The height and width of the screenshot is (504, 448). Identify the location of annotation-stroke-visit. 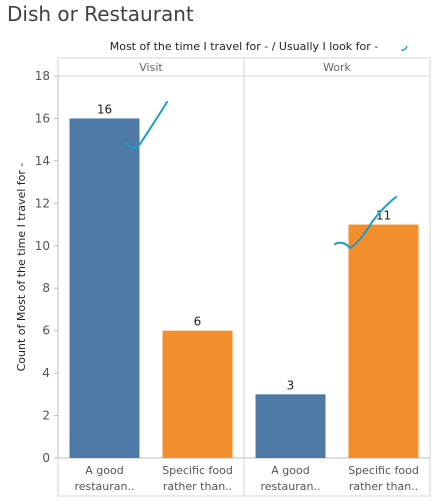
(146, 125).